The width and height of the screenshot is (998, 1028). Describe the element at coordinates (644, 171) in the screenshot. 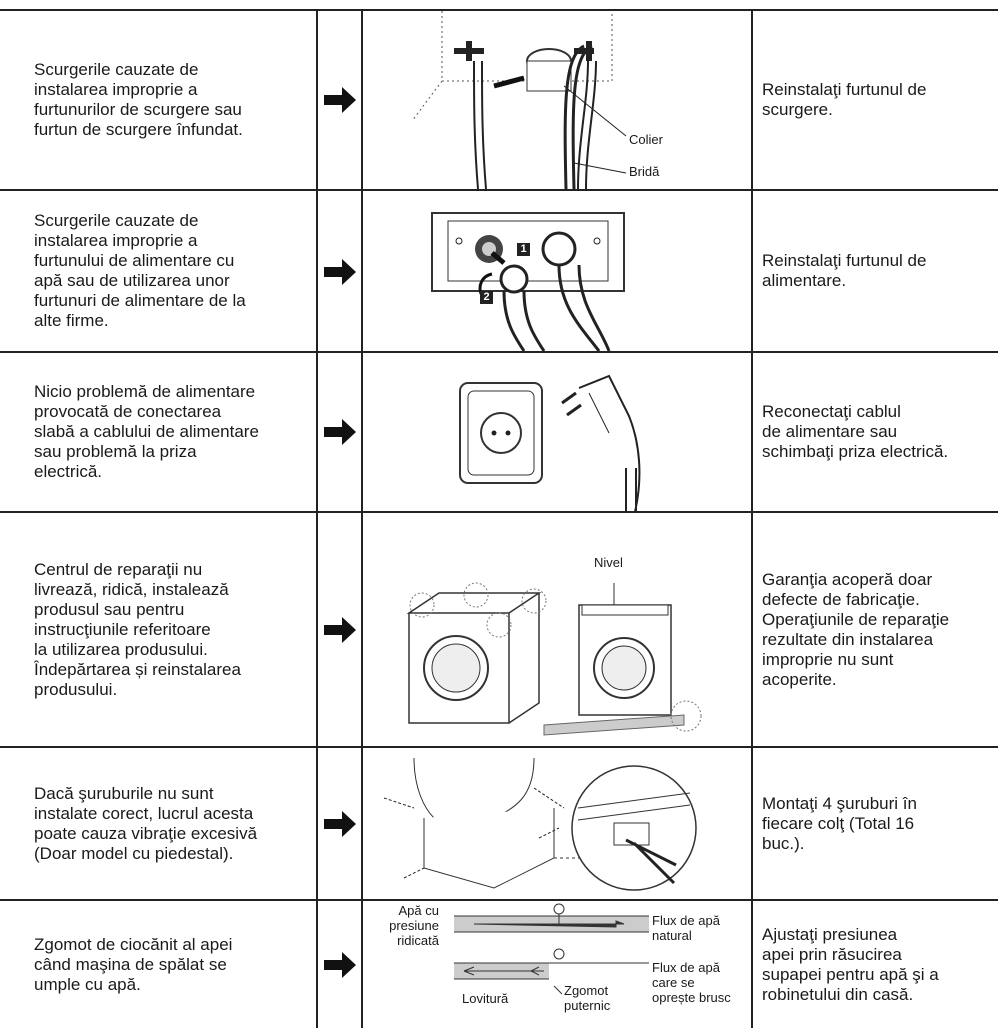

I see `illustration-label: Bridă` at that location.